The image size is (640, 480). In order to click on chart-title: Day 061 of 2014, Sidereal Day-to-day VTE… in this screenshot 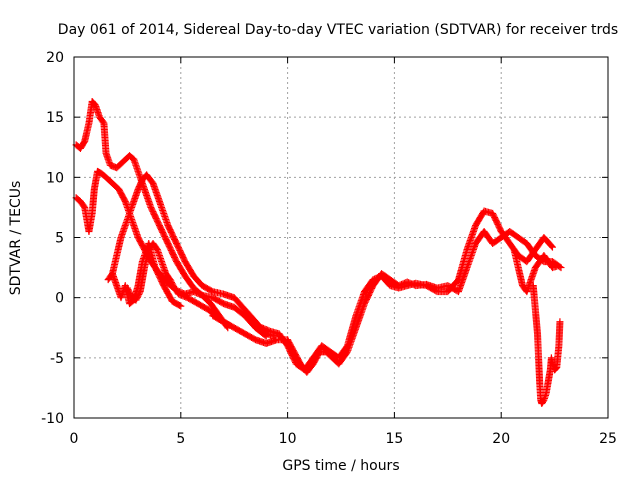, I will do `click(338, 30)`.